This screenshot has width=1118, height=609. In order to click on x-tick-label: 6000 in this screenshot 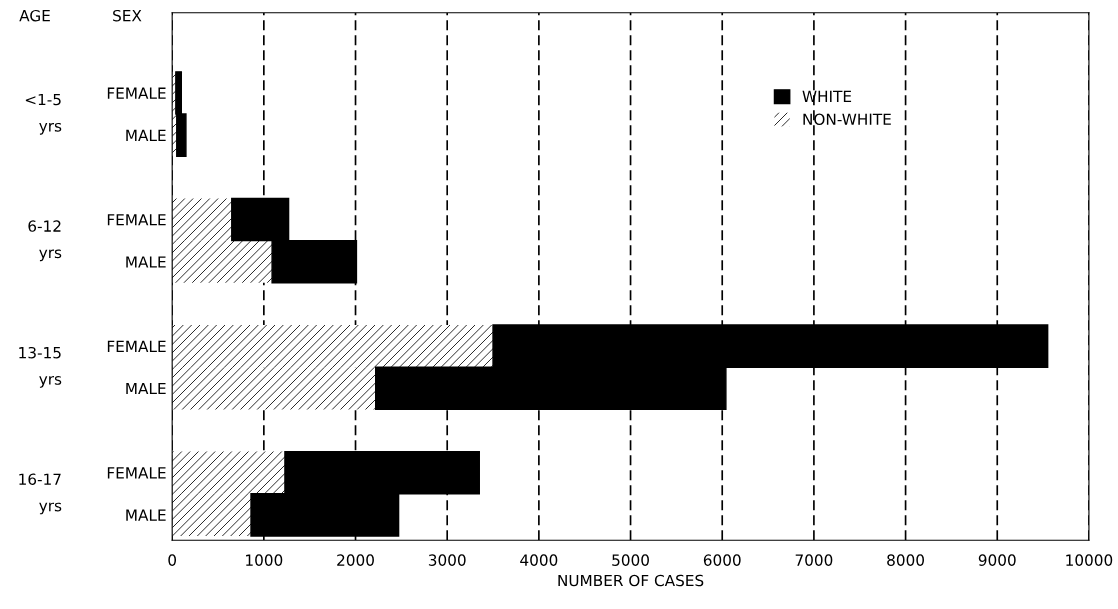, I will do `click(722, 560)`.